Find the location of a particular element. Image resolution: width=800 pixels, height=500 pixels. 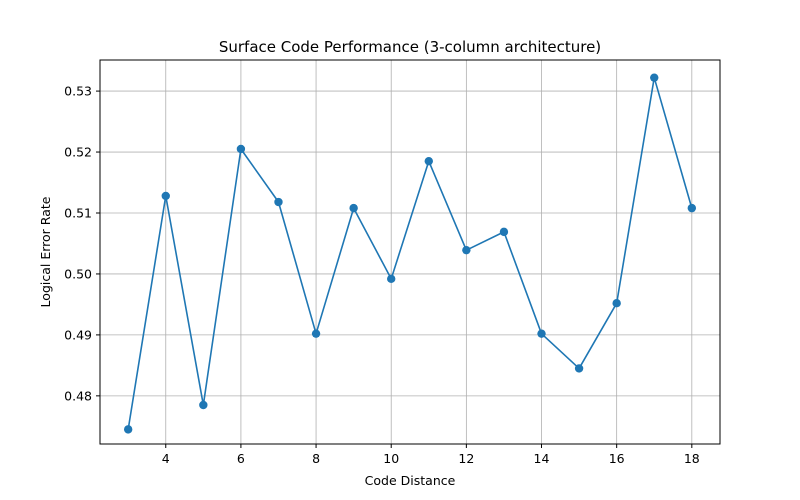

y-tick-label: 0.50 is located at coordinates (78, 273).